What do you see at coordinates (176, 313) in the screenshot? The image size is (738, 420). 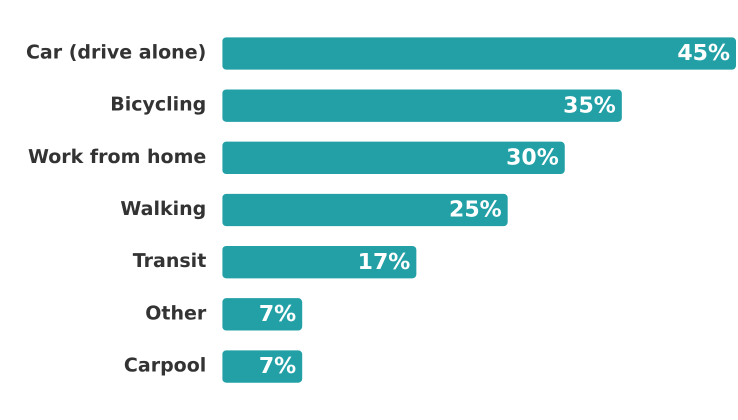 I see `y-tick-label: Other` at bounding box center [176, 313].